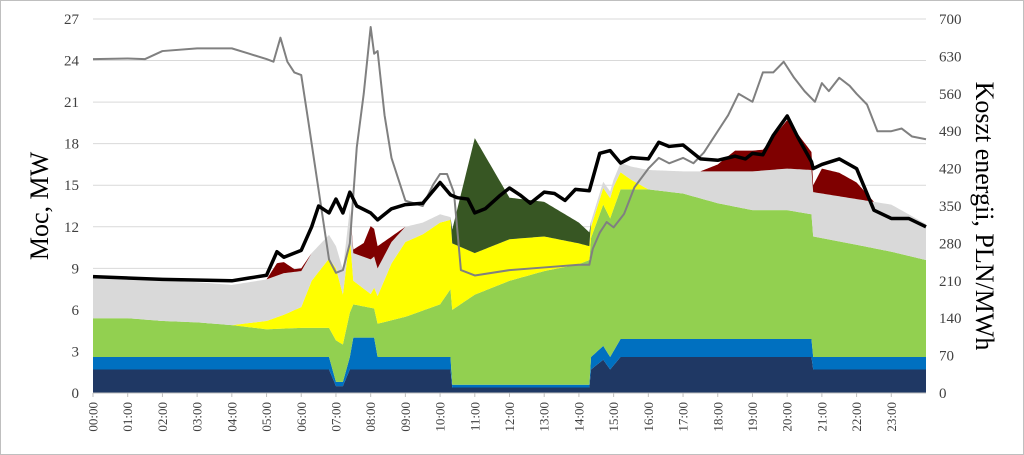  Describe the element at coordinates (787, 417) in the screenshot. I see `x-tick-label-20: 20:00` at that location.